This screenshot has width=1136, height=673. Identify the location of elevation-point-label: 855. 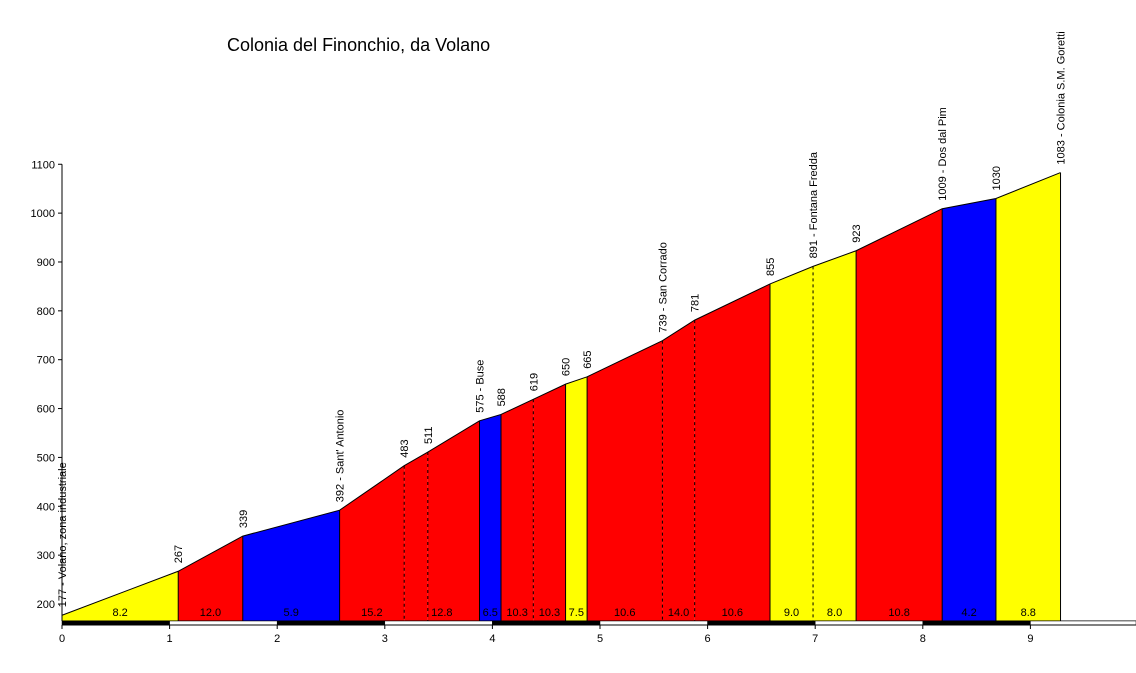
(771, 267).